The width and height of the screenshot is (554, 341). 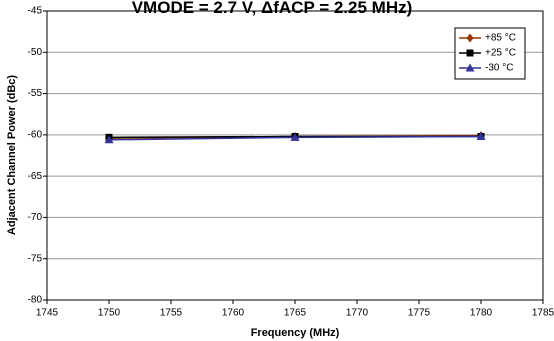 I want to click on legend-label: +85 °C, so click(x=500, y=38).